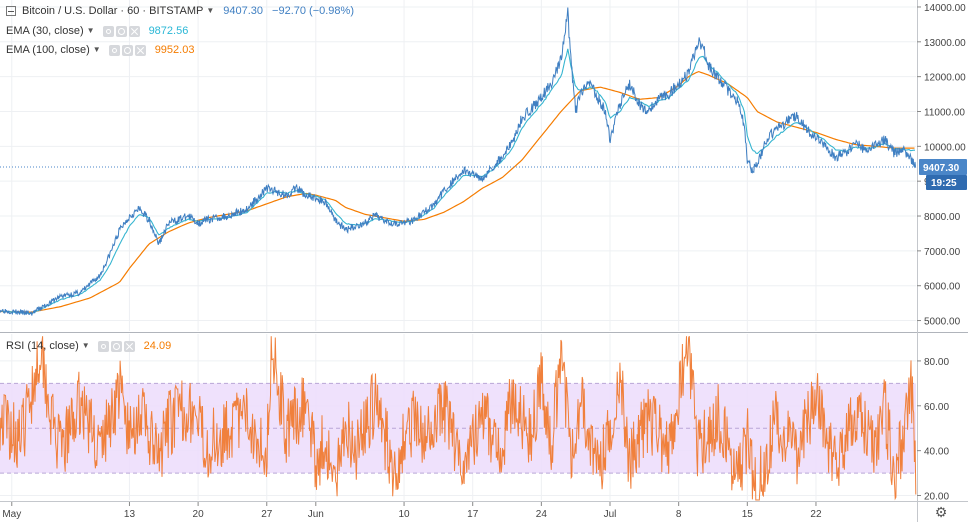 The width and height of the screenshot is (968, 522). I want to click on time-tick-label: 13, so click(130, 514).